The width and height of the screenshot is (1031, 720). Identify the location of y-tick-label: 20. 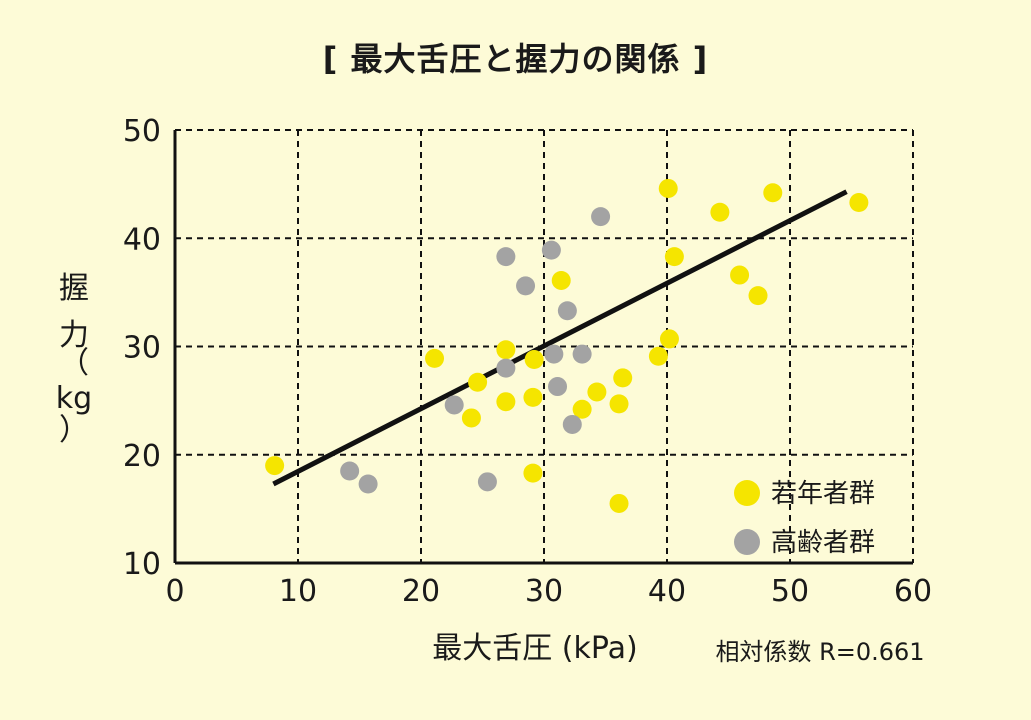
(142, 456).